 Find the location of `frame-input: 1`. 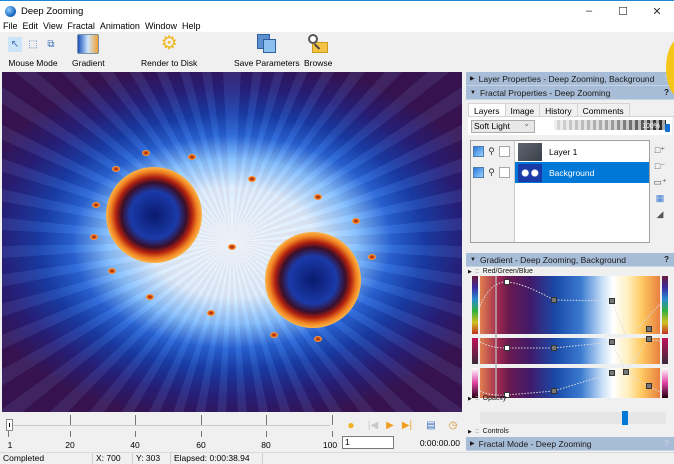

frame-input: 1 is located at coordinates (368, 442).